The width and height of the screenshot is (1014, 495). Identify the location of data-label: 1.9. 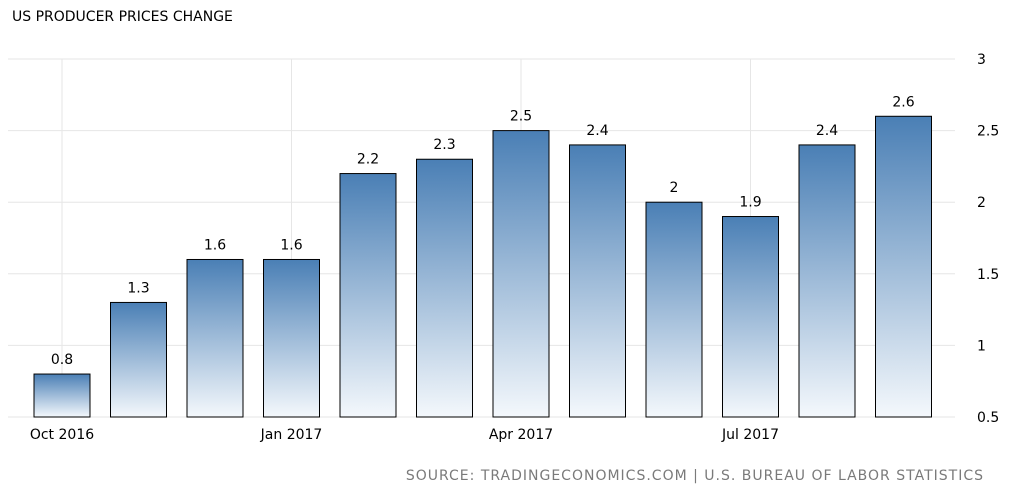
(750, 203).